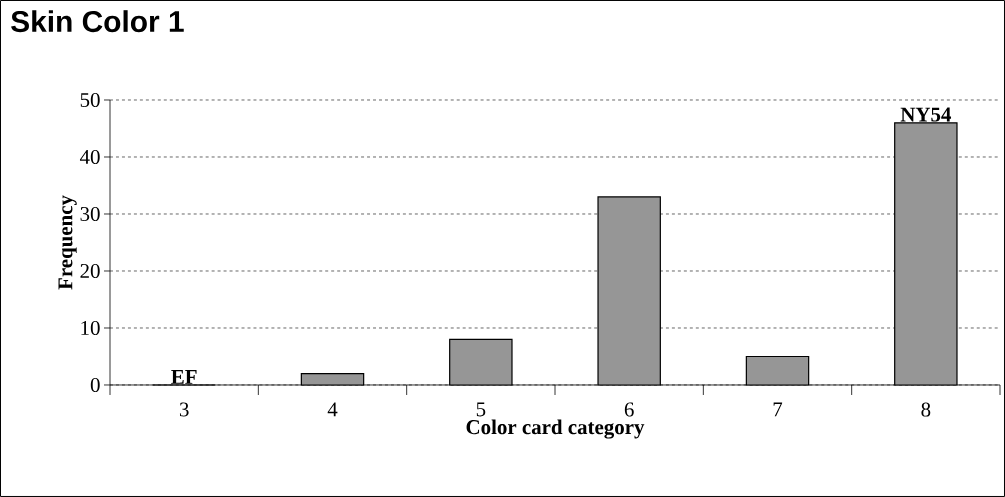 The width and height of the screenshot is (1005, 497). What do you see at coordinates (629, 409) in the screenshot?
I see `x-tick-label: 6` at bounding box center [629, 409].